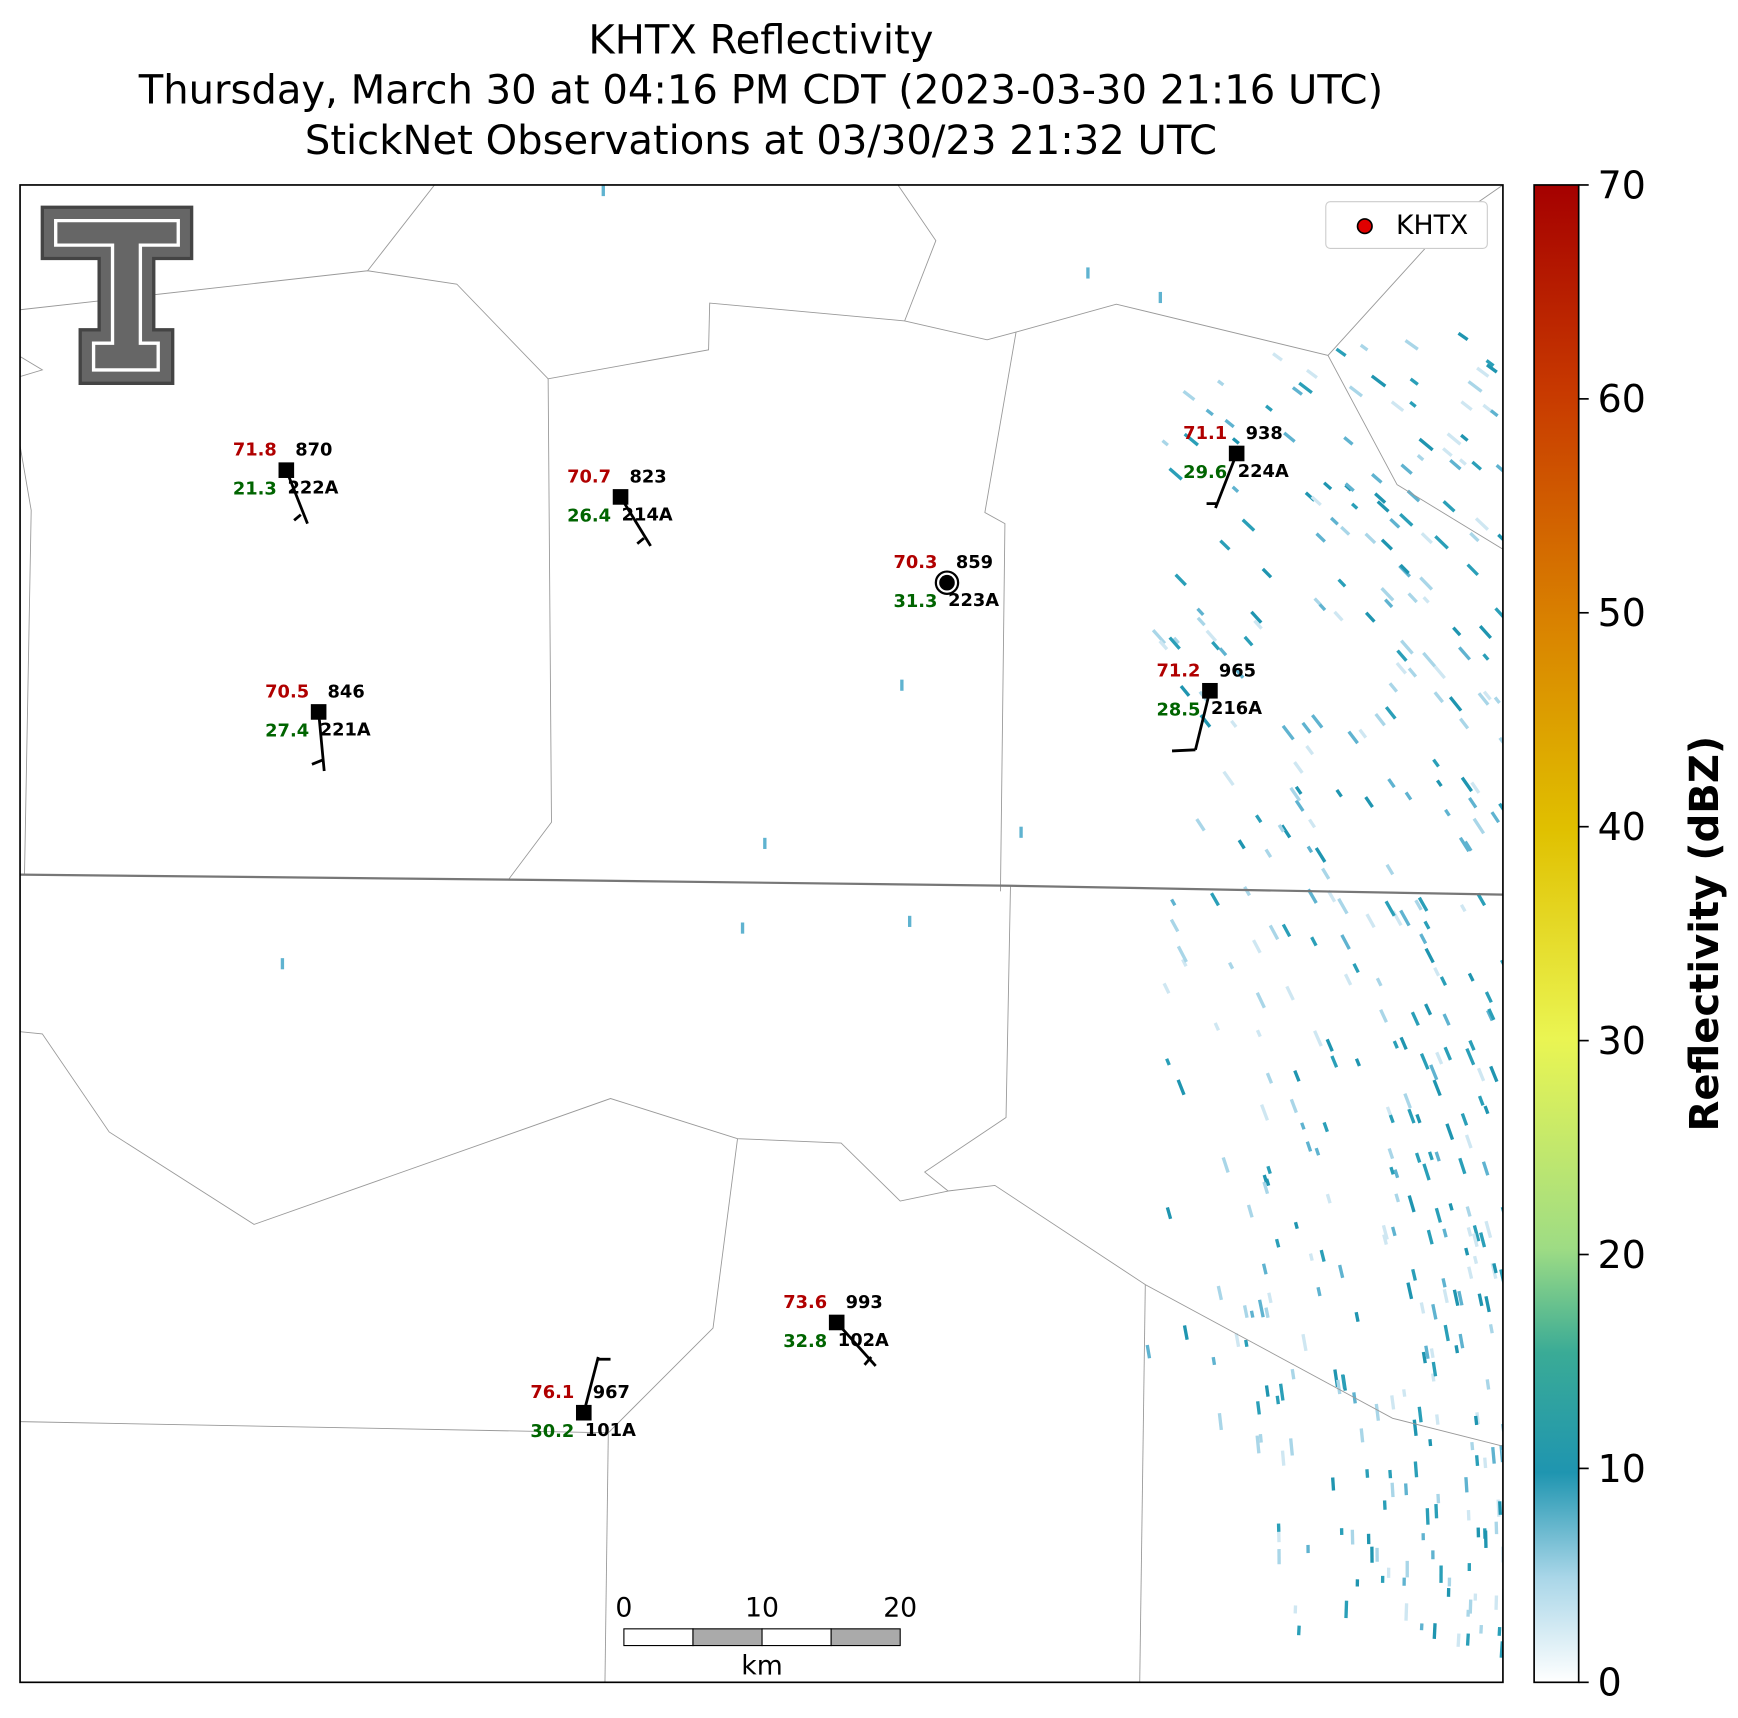 This screenshot has width=1738, height=1718. Describe the element at coordinates (916, 601) in the screenshot. I see `dewpoint: 31.3` at that location.